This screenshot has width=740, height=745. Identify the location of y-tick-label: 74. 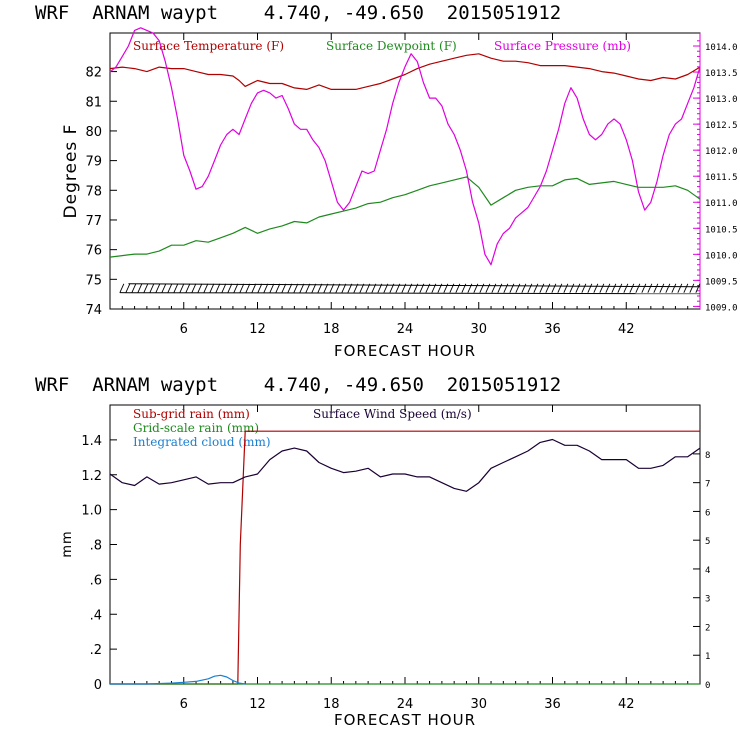
(93, 310).